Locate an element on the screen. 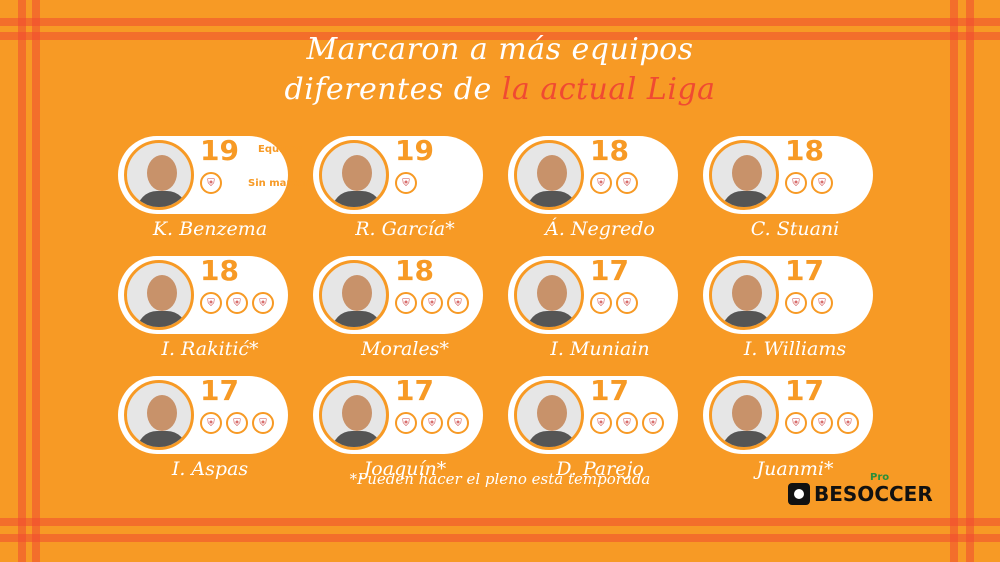  player-card: 17 ⛨ ⛨ ⛨ Joaquín* is located at coordinates (405, 430).